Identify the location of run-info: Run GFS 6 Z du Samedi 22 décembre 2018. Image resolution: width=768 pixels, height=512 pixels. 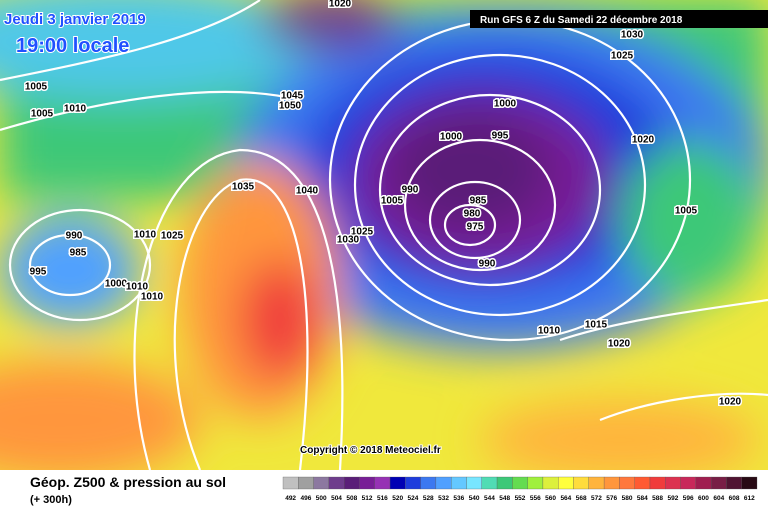
(581, 20).